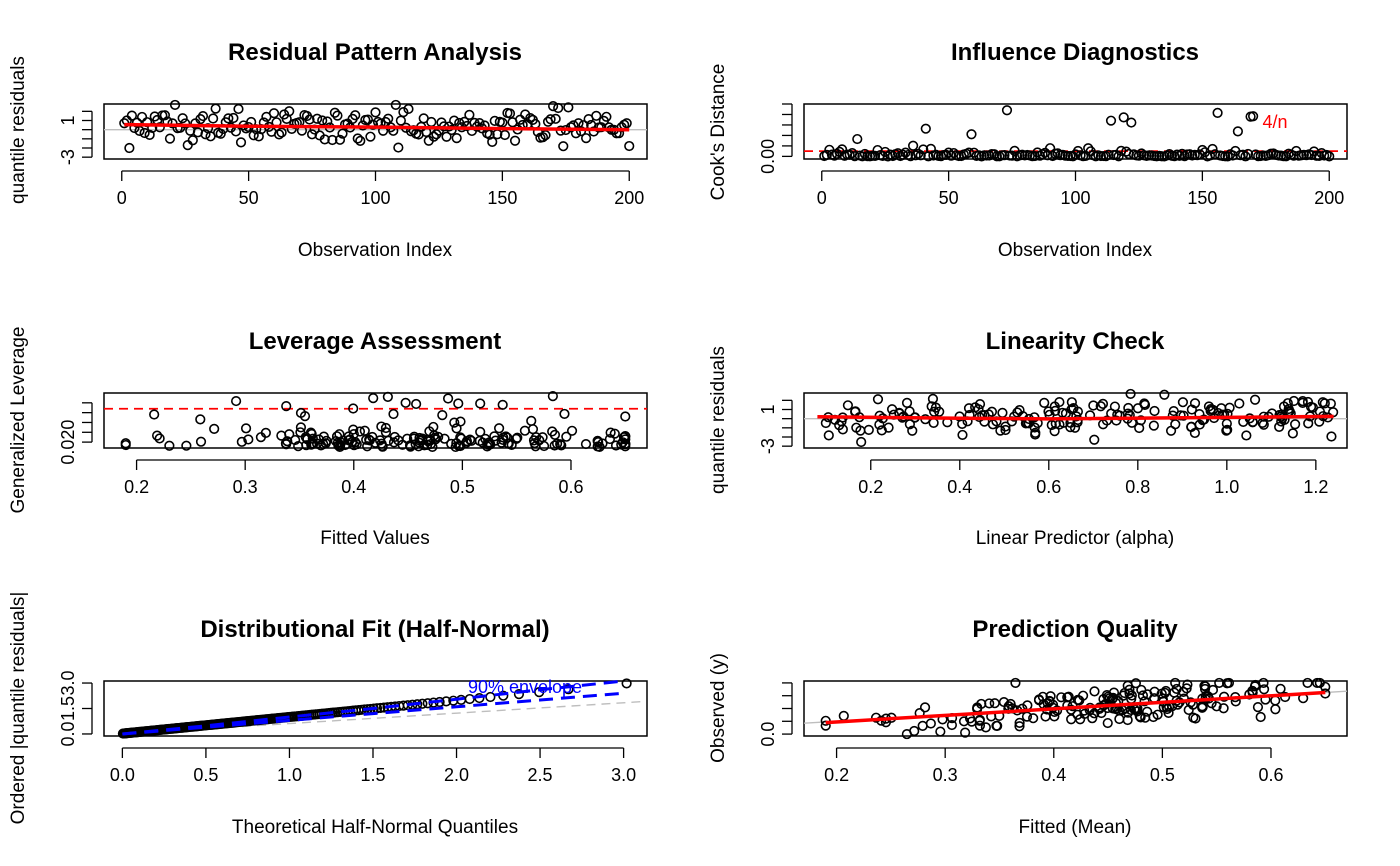 The width and height of the screenshot is (1400, 866). I want to click on x-tick-label: 150, so click(1202, 198).